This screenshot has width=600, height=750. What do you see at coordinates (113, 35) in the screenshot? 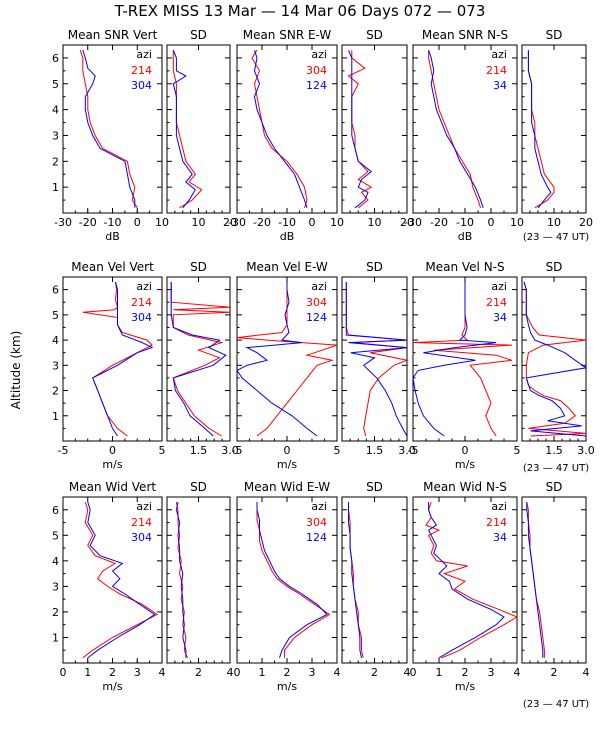
I see `panel-title: Mean SNR Vert` at bounding box center [113, 35].